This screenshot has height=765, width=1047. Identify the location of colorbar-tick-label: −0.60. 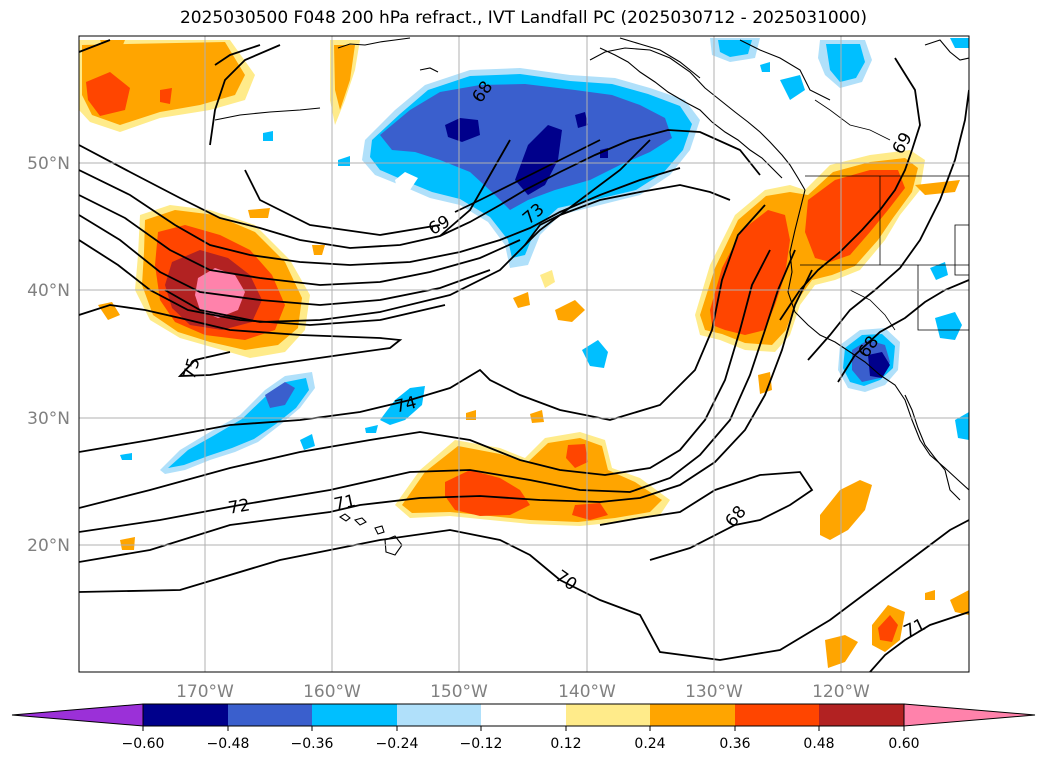
(143, 744).